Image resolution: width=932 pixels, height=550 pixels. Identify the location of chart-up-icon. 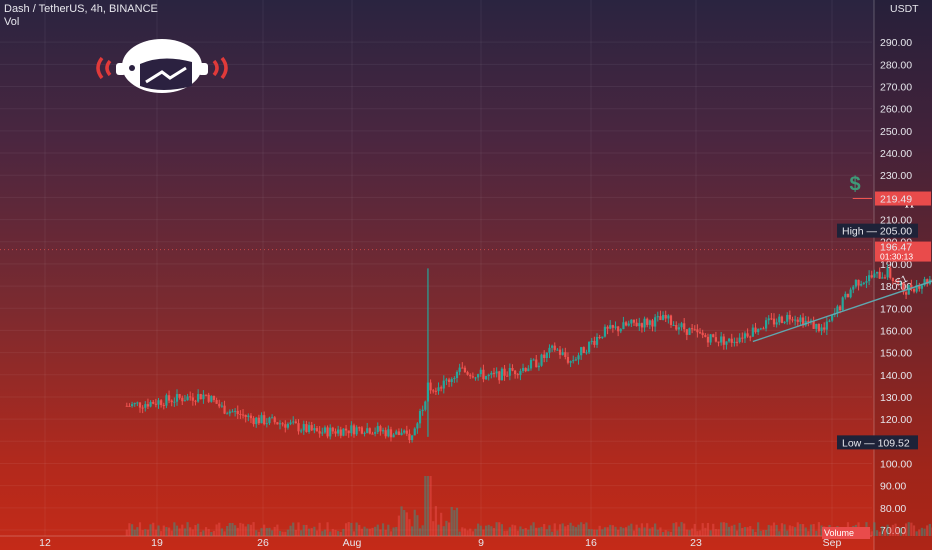
(166, 75).